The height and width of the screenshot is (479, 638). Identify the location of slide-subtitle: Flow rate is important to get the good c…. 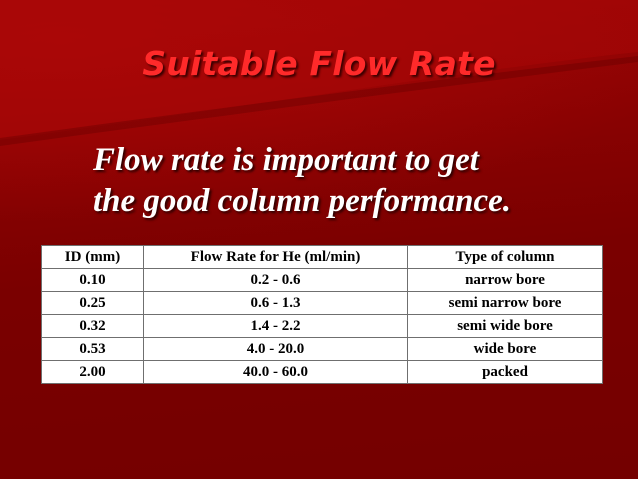
(353, 181).